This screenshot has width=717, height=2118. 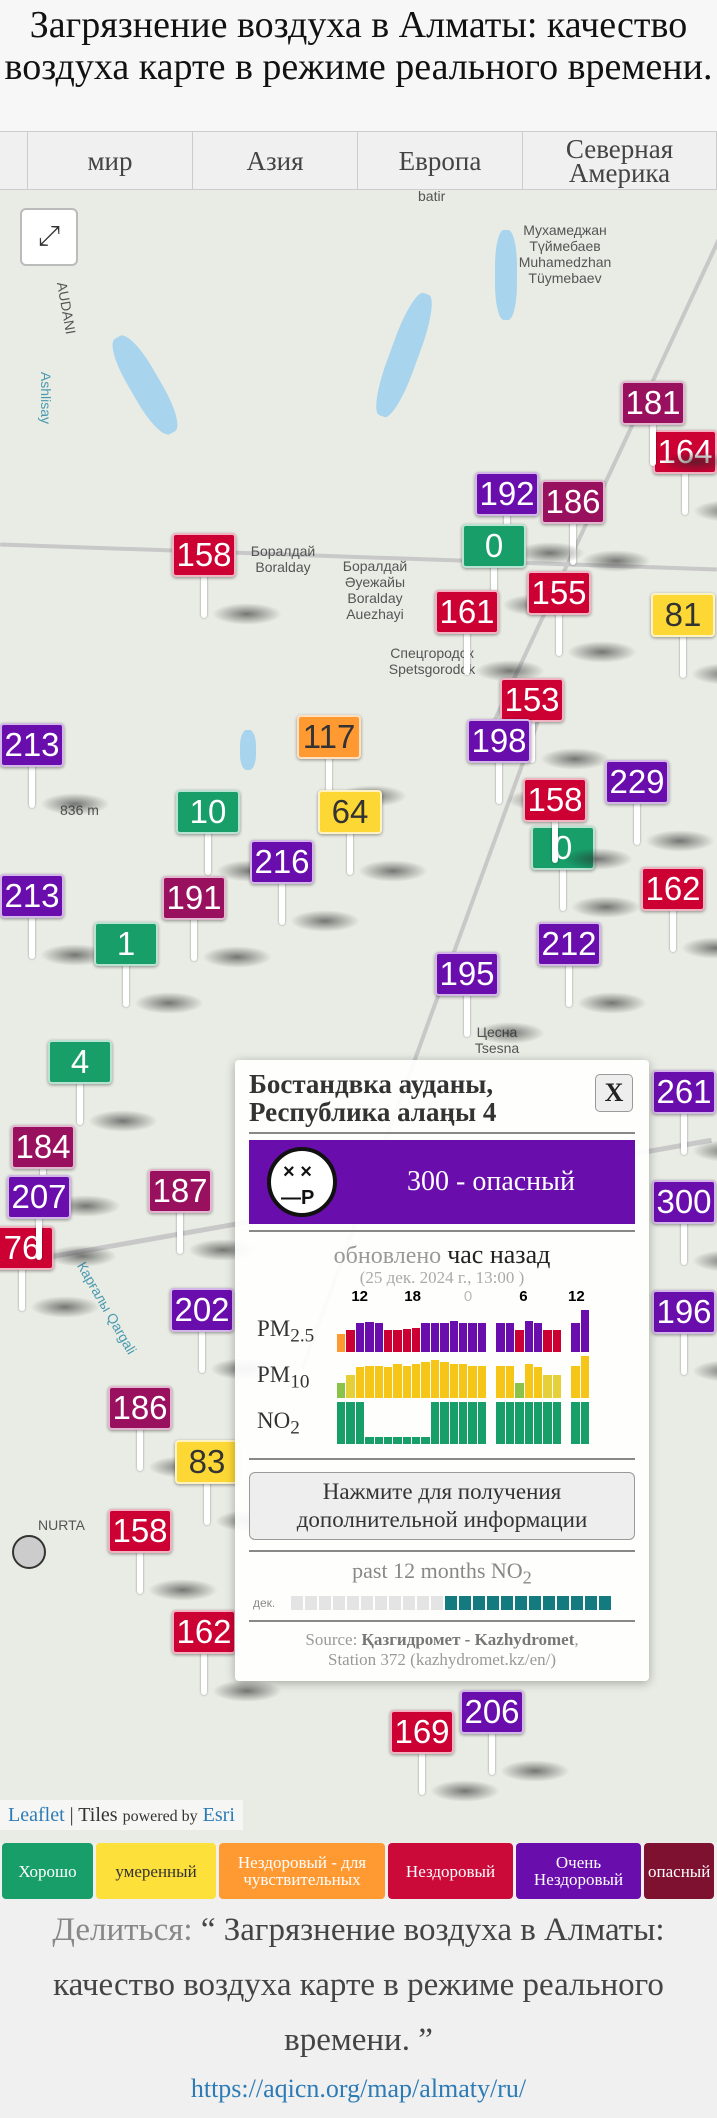 I want to click on aqi-marker: 191, so click(x=194, y=898).